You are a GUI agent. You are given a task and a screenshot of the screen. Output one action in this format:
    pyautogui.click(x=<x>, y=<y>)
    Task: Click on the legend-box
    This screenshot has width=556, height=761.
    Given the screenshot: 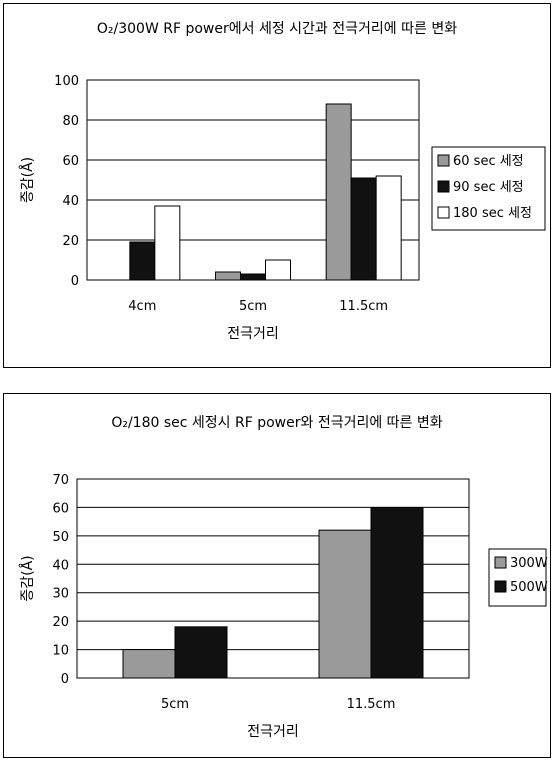 What is the action you would take?
    pyautogui.click(x=488, y=188)
    